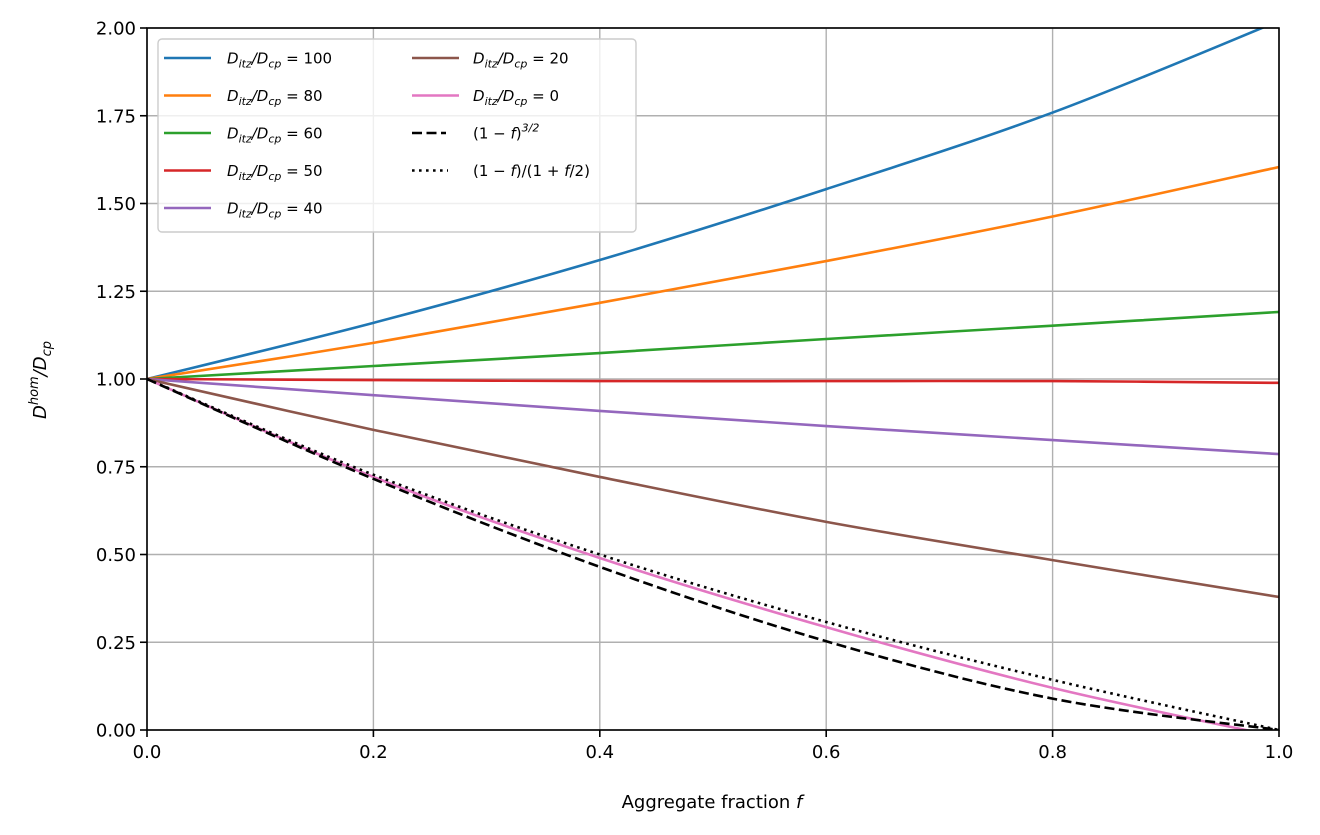 This screenshot has width=1320, height=835. I want to click on legend-entry-1: Ditz/Dcp = 80, so click(275, 97).